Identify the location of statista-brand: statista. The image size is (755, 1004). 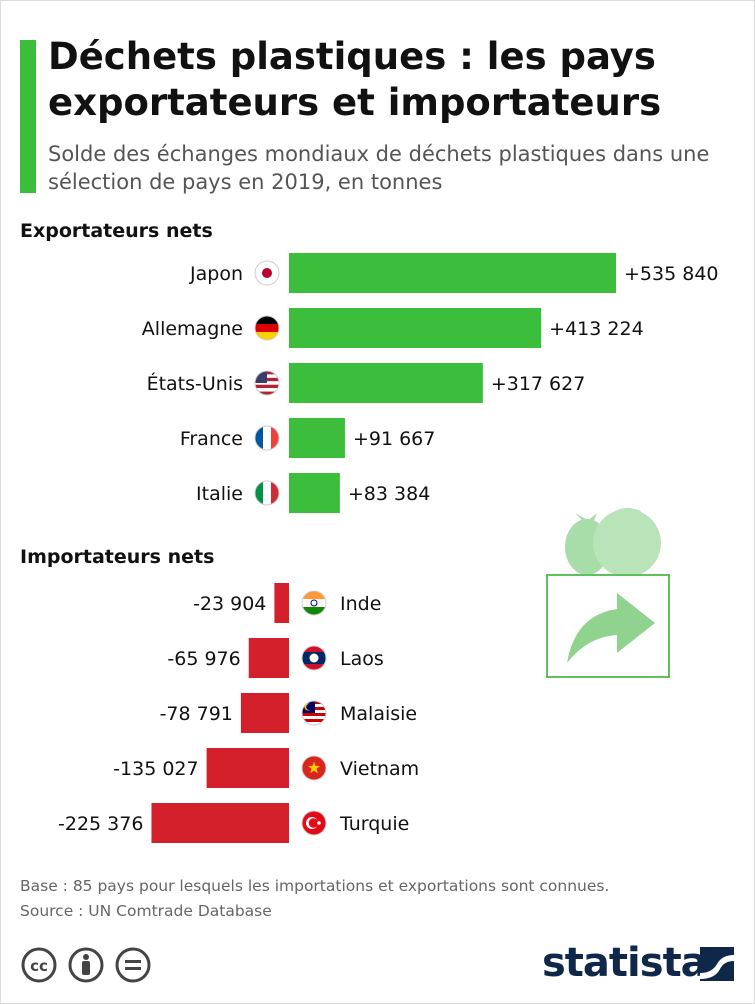
(642, 963).